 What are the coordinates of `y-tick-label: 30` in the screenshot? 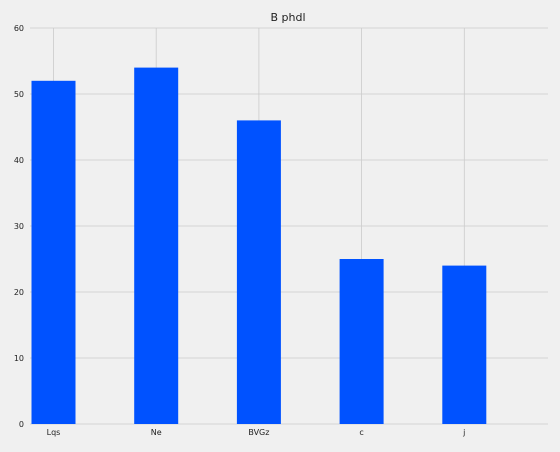 It's located at (19, 226).